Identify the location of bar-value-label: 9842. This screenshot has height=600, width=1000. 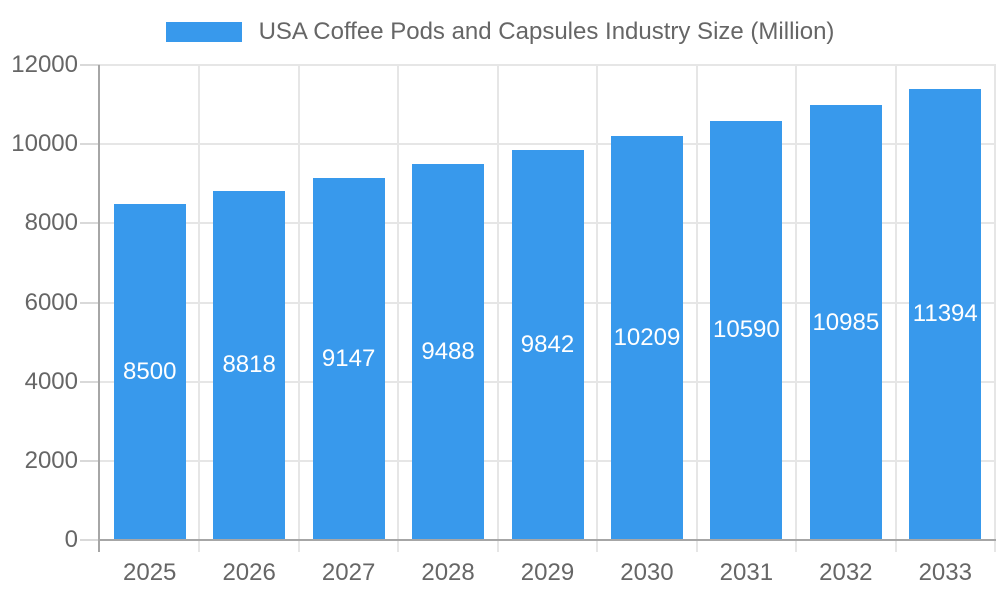
(547, 345).